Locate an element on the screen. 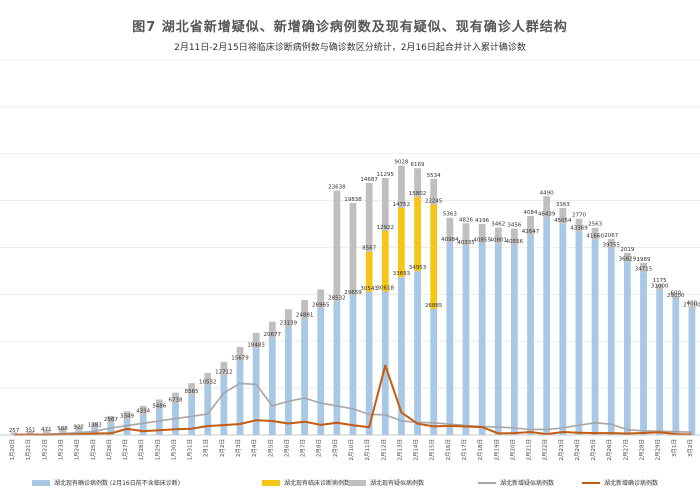 This screenshot has width=700, height=500. x-tick-label: 1月24日 is located at coordinates (77, 450).